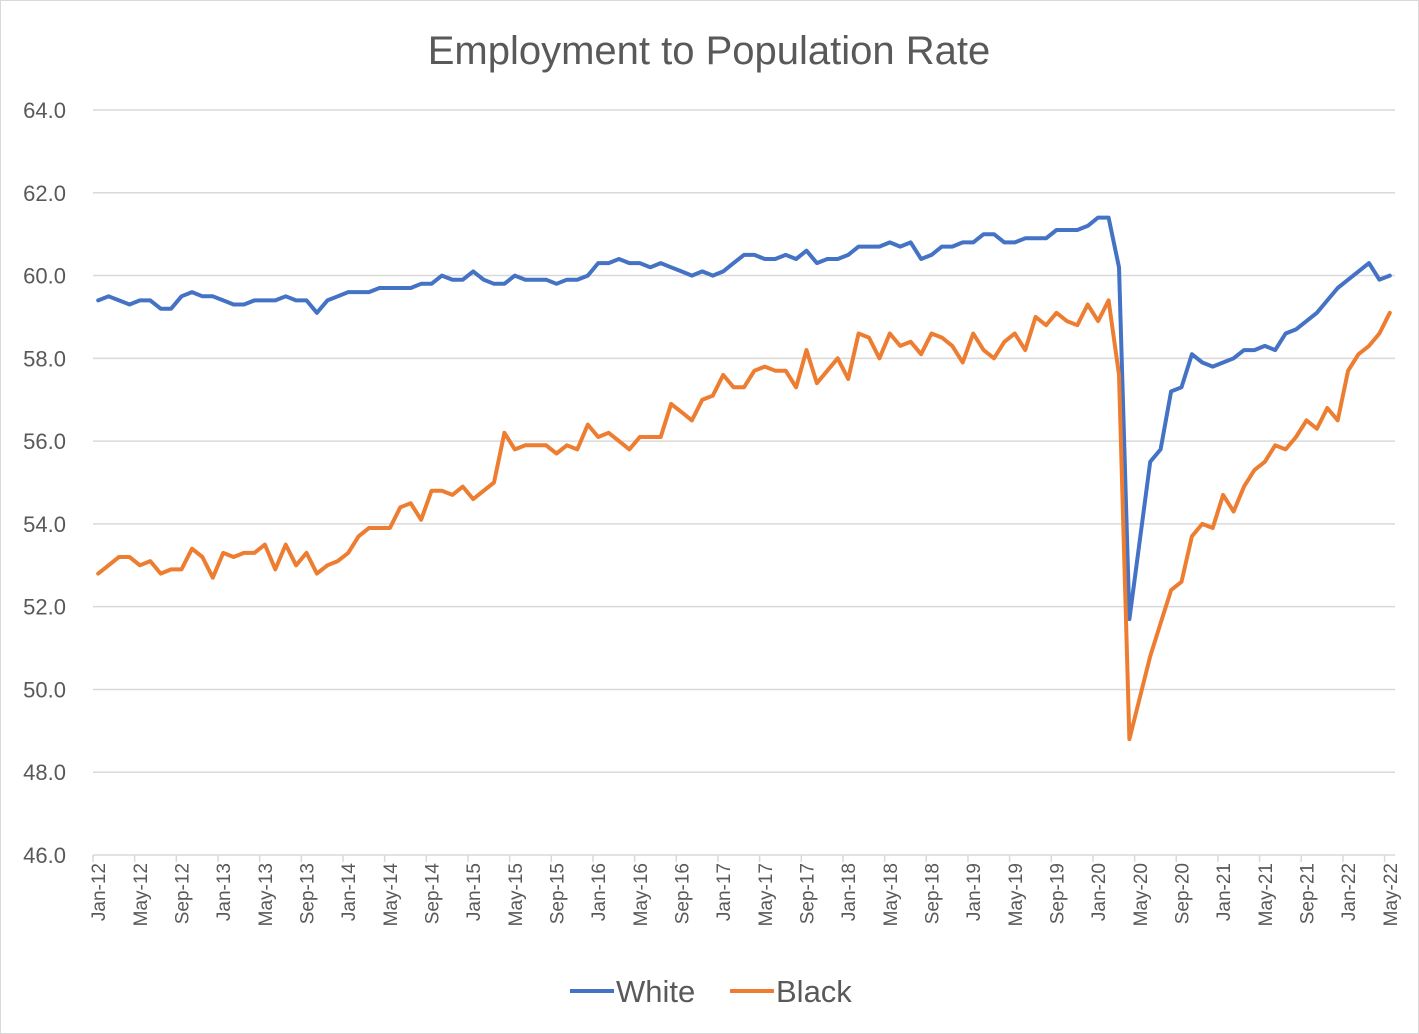 The width and height of the screenshot is (1419, 1034). I want to click on x-tick-label: Sep-21, so click(1307, 893).